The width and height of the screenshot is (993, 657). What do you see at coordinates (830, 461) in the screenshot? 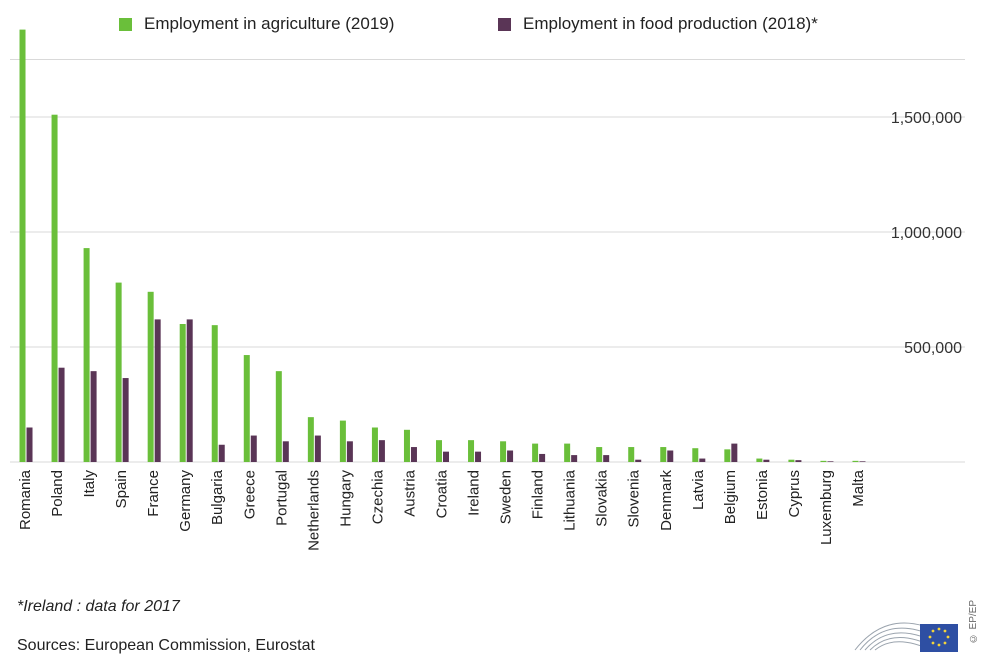
I see `bar-food-luxemburg` at bounding box center [830, 461].